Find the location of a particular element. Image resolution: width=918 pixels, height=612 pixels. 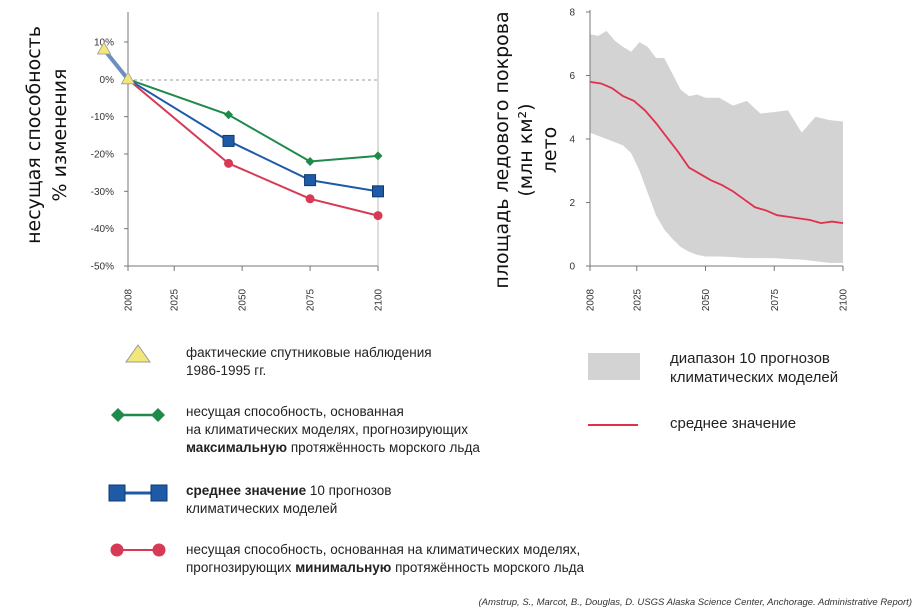

left-x-tick-label: 2025 is located at coordinates (175, 299).